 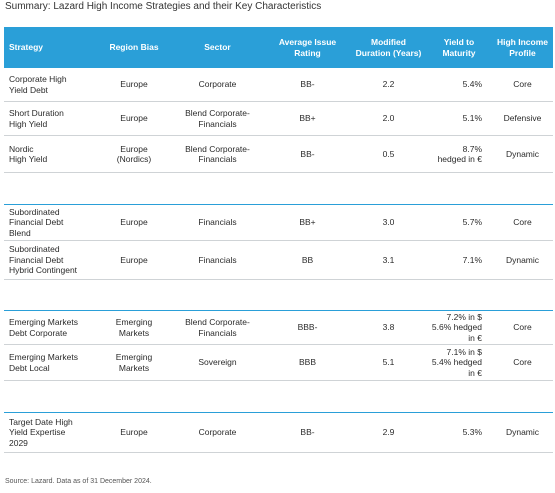 What do you see at coordinates (388, 118) in the screenshot?
I see `duration-cell: 2.0` at bounding box center [388, 118].